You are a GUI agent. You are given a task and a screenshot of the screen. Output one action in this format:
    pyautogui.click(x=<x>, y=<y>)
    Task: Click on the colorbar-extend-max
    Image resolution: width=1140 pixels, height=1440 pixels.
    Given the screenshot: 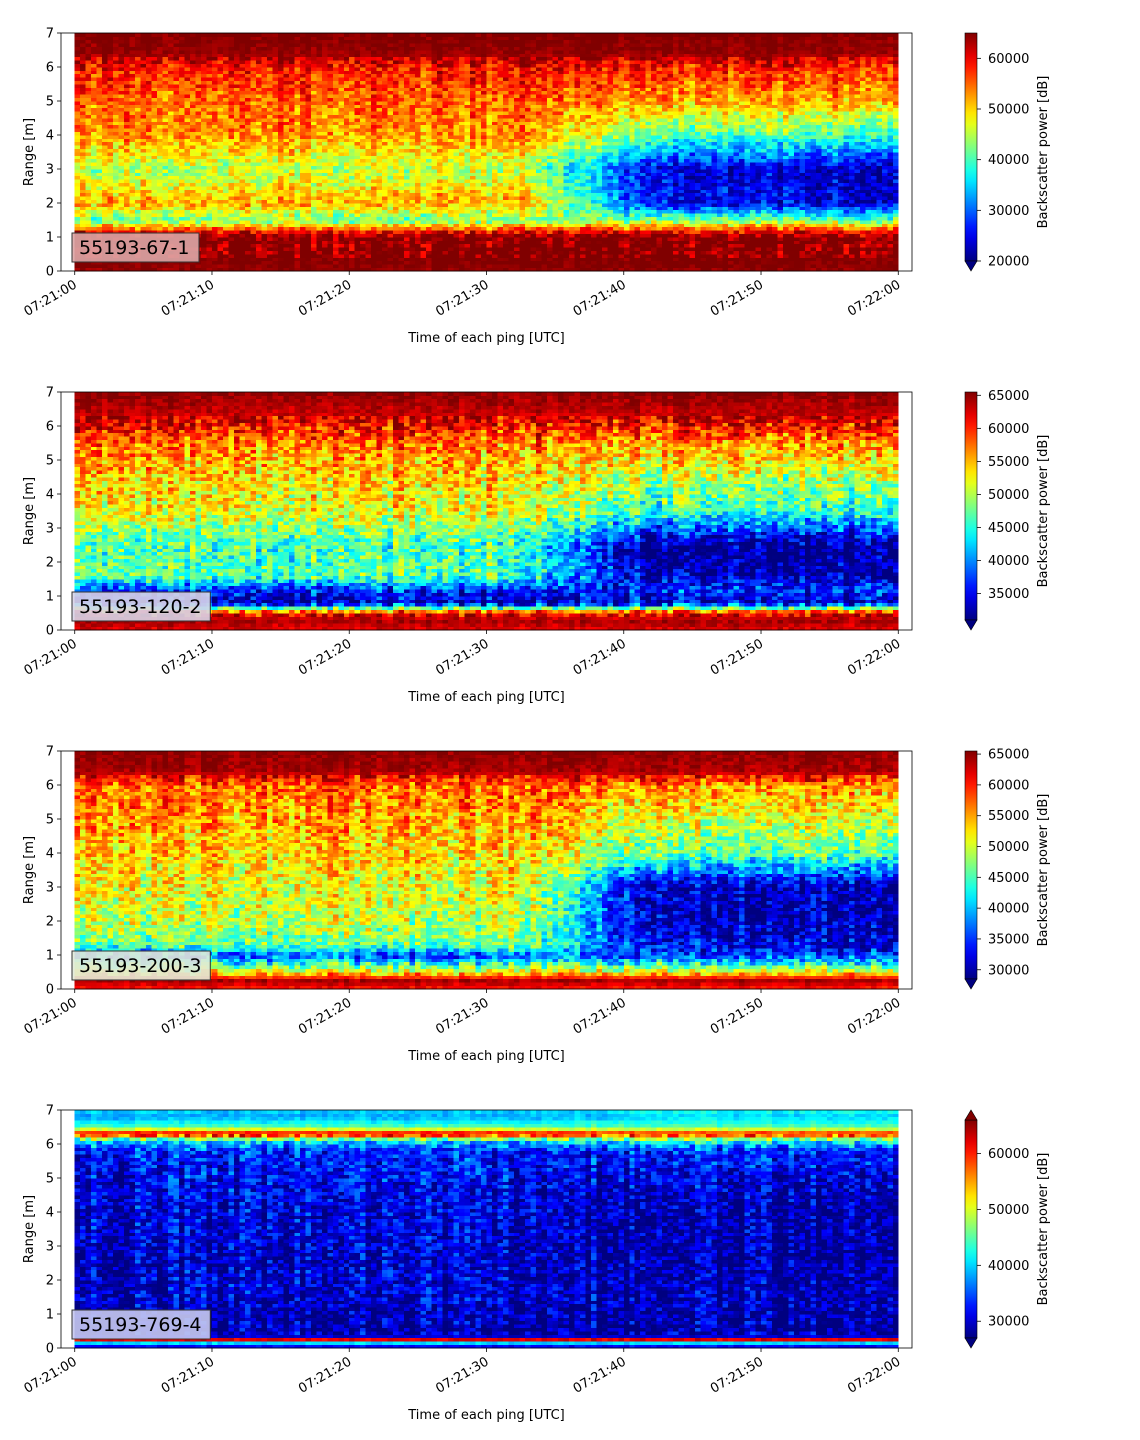 What is the action you would take?
    pyautogui.click(x=971, y=1115)
    